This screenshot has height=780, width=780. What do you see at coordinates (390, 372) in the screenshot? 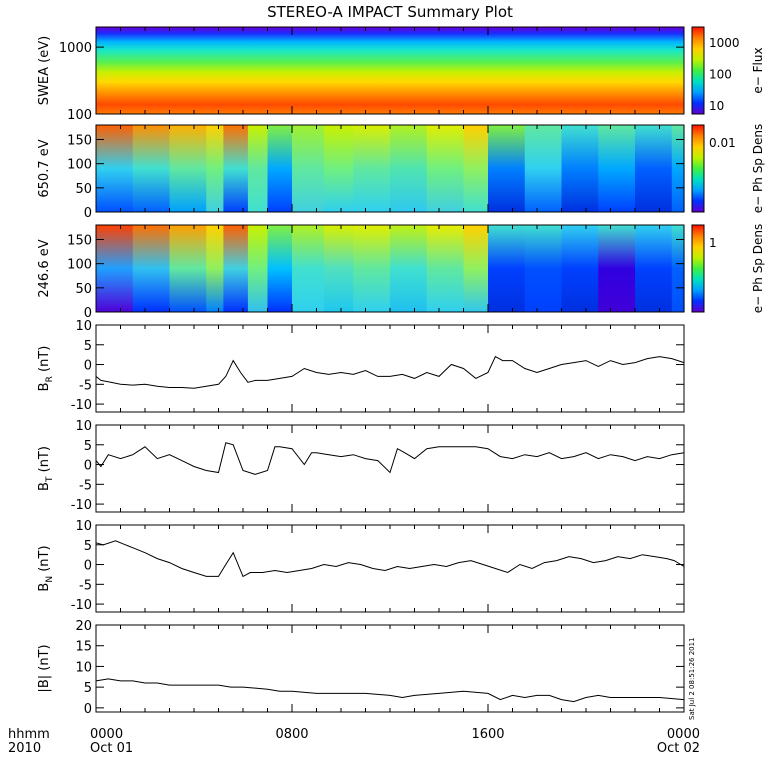
I see `br-series-line` at bounding box center [390, 372].